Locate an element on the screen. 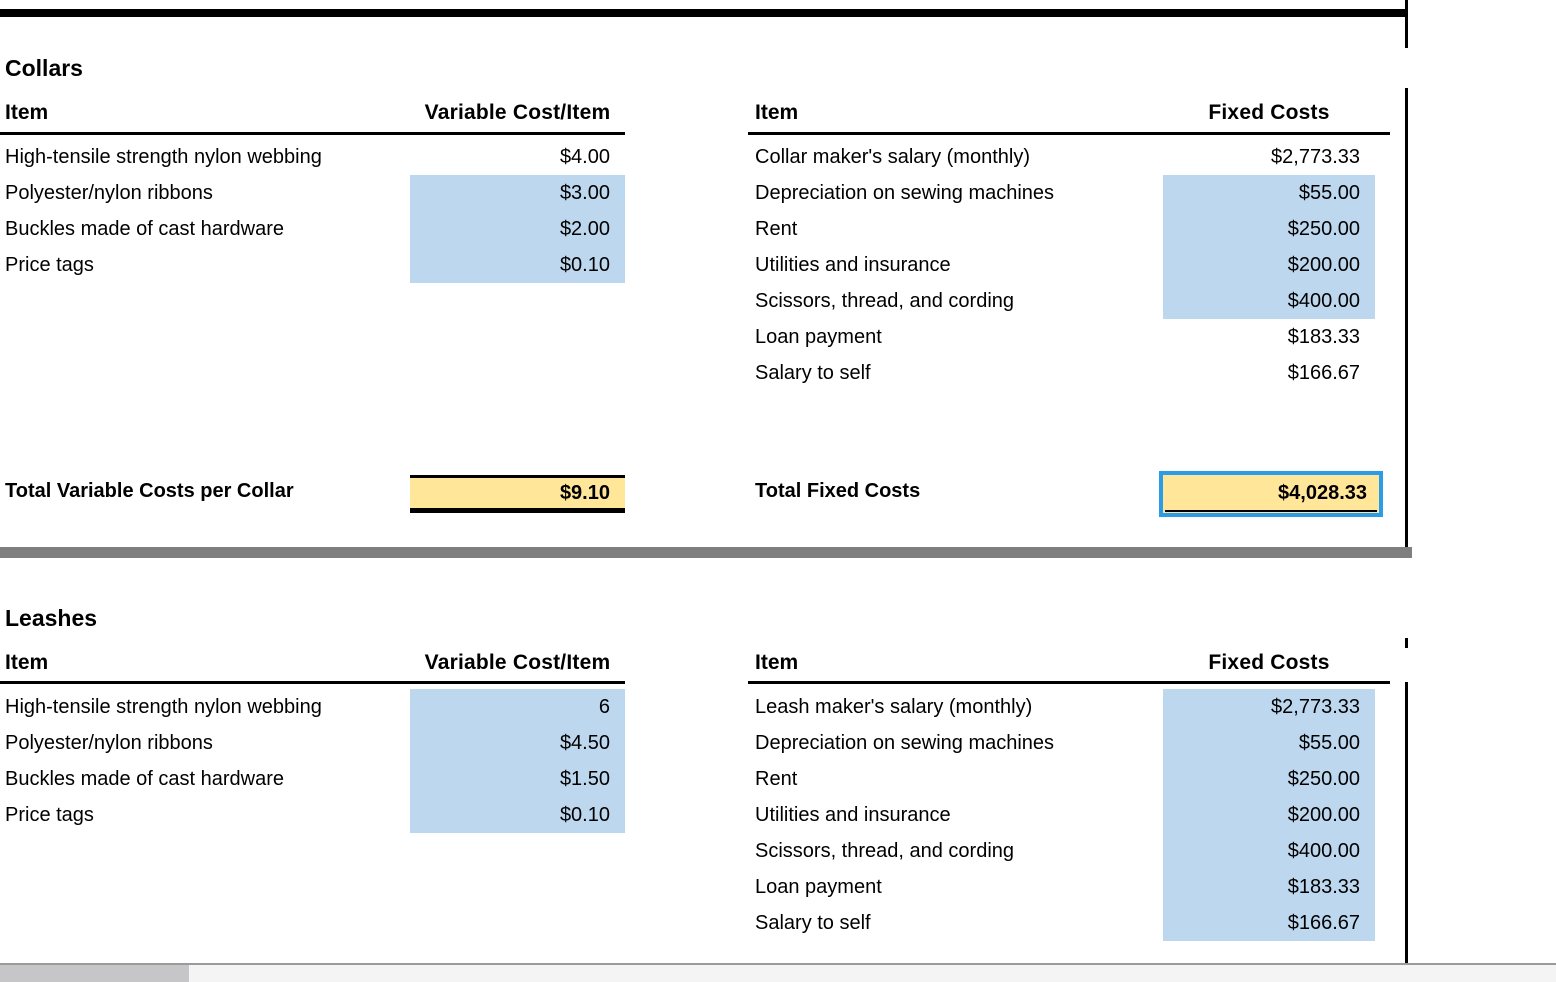 The height and width of the screenshot is (982, 1556). value-cell: $3.00 is located at coordinates (517, 193).